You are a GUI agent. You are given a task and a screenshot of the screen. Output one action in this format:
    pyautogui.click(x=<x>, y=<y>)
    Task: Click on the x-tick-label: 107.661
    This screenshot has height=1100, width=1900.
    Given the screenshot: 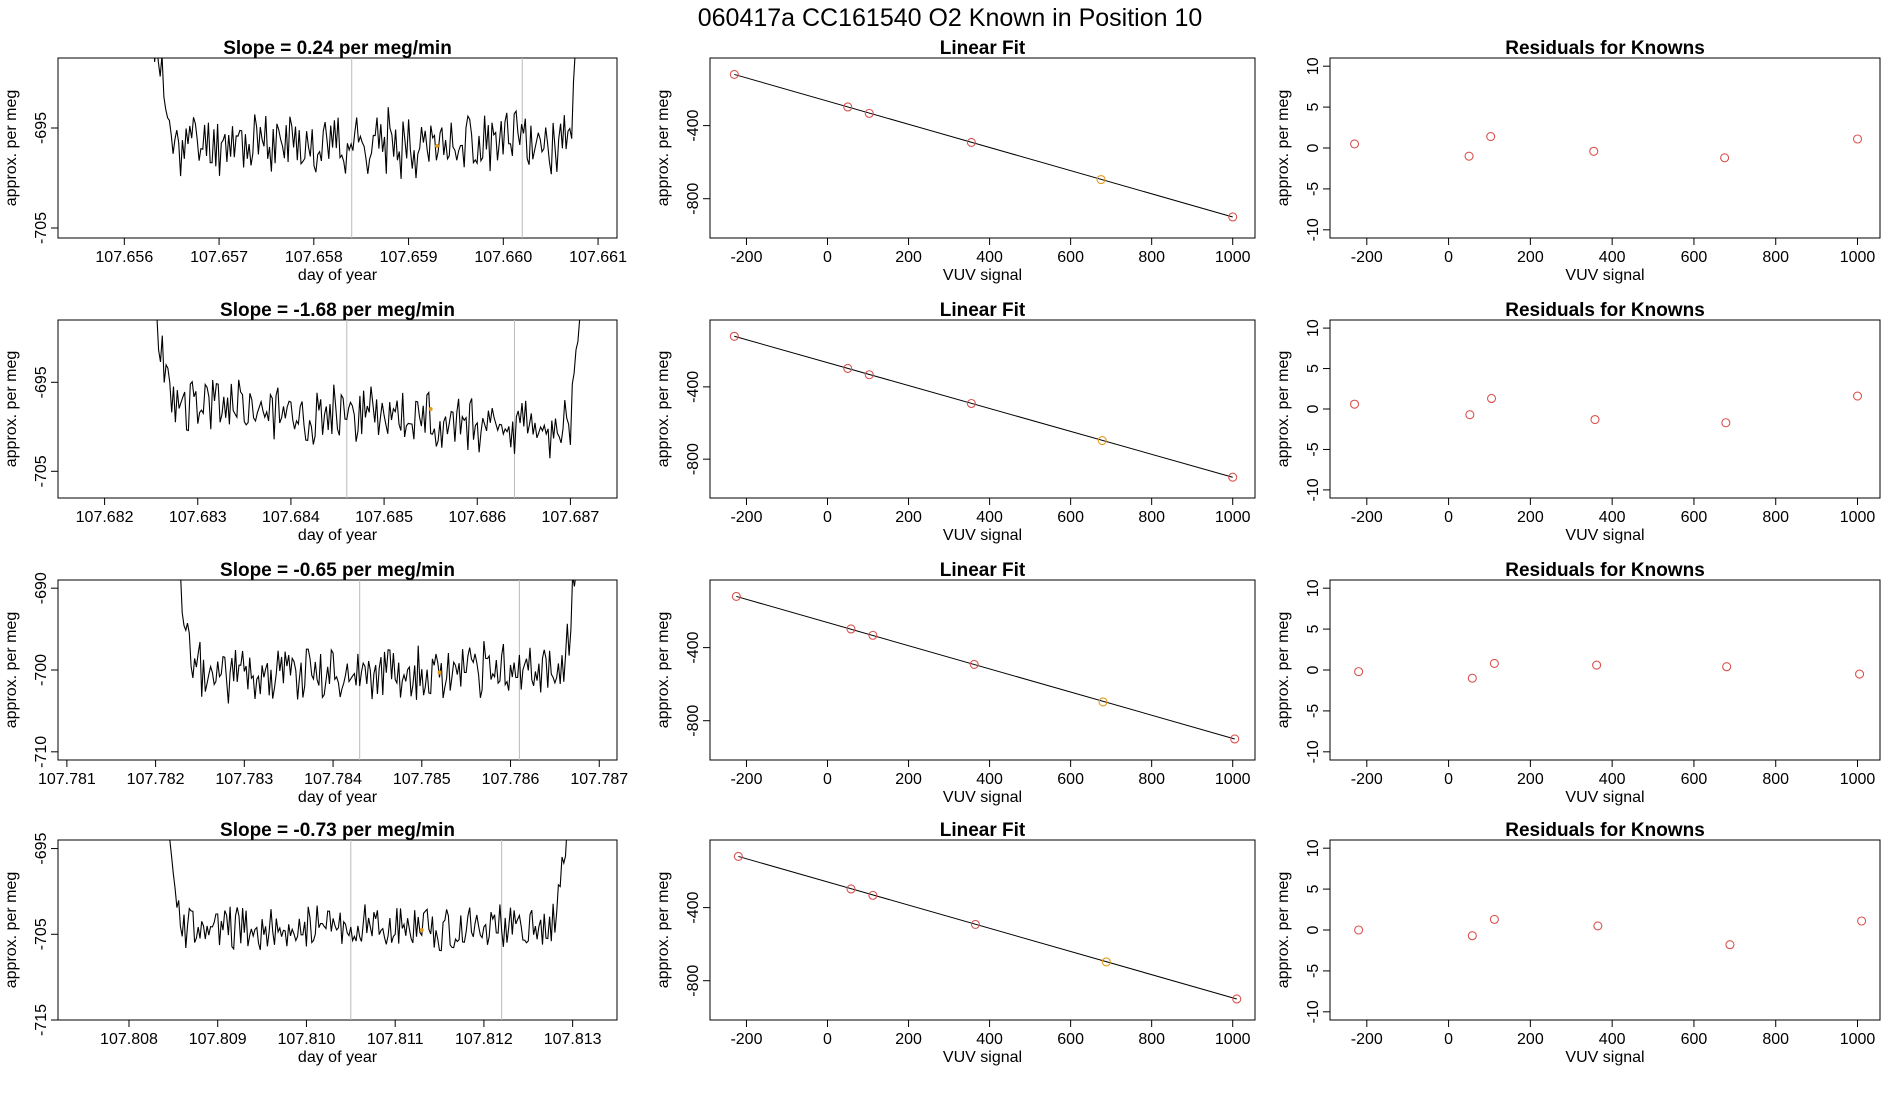 What is the action you would take?
    pyautogui.click(x=598, y=257)
    